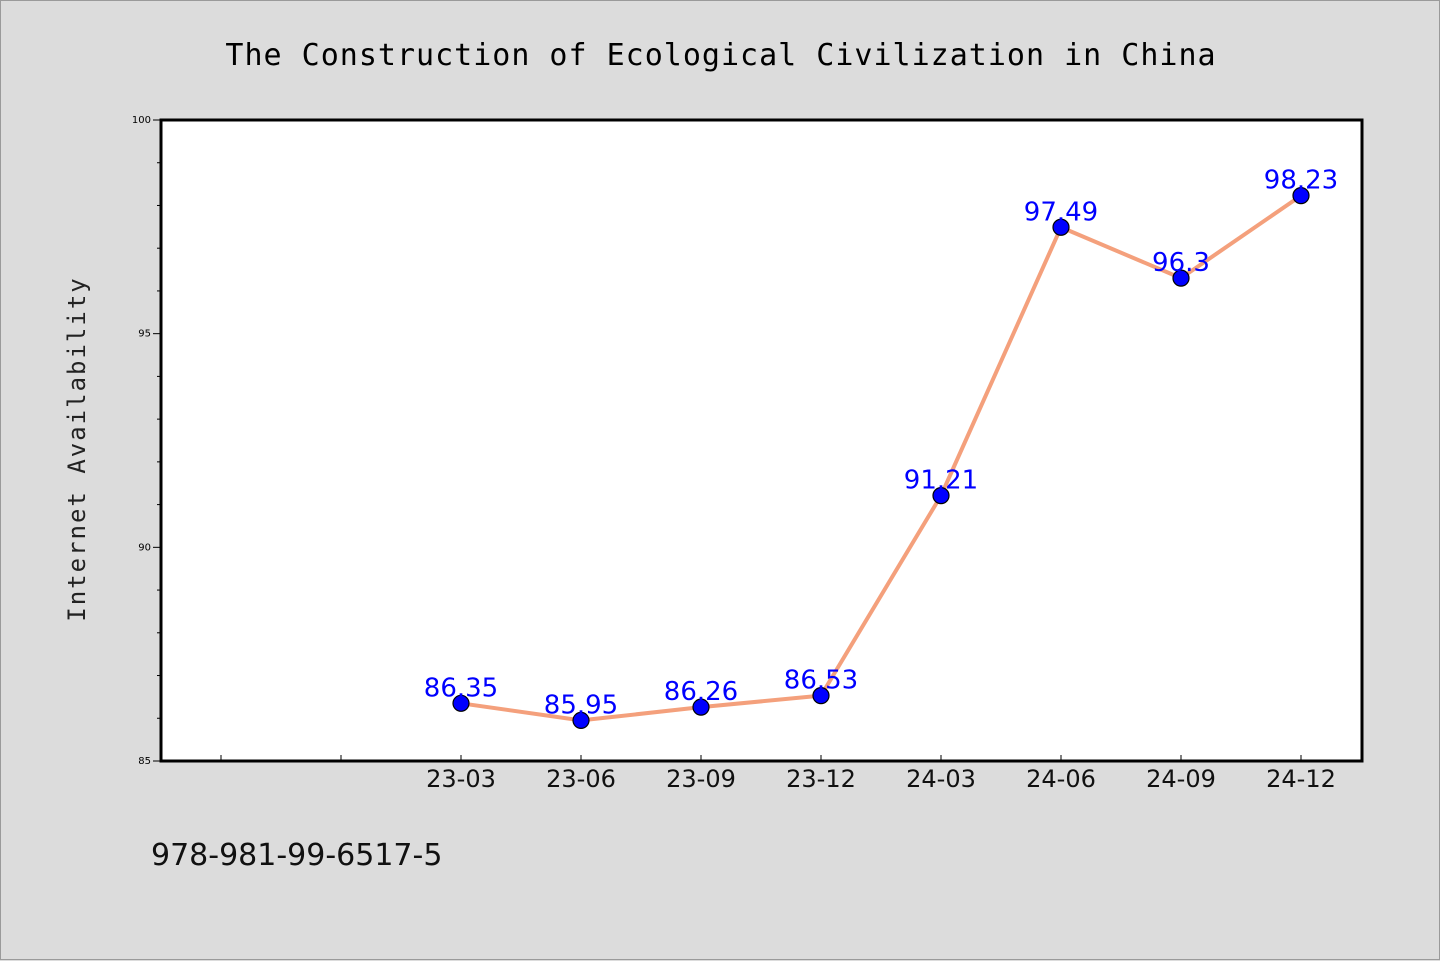 Image resolution: width=1440 pixels, height=961 pixels. I want to click on x-tick-label: 24-03, so click(941, 779).